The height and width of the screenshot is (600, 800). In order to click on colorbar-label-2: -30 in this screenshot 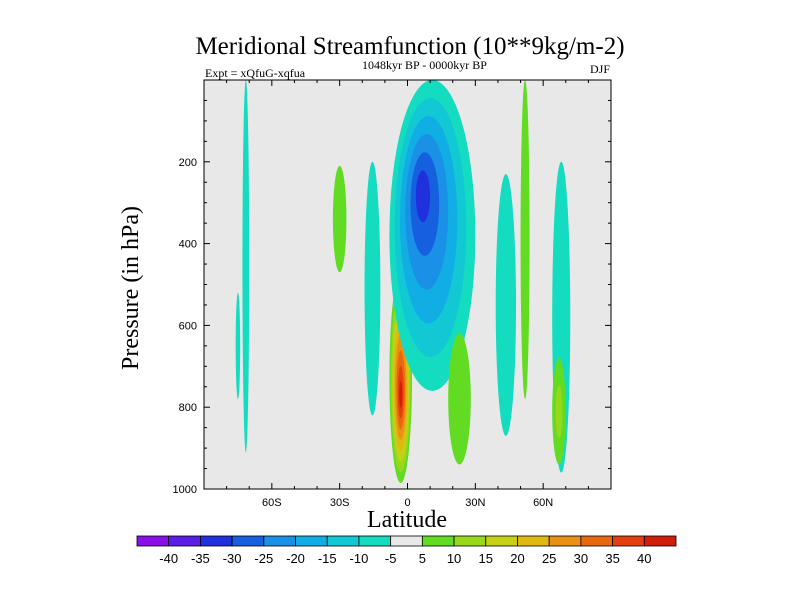, I will do `click(232, 558)`.